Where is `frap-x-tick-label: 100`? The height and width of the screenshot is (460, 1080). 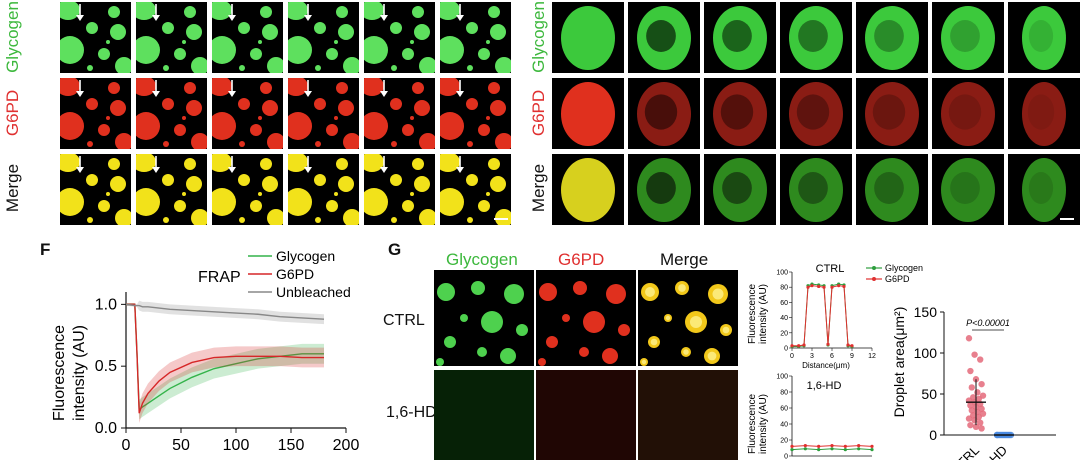 frap-x-tick-label: 100 is located at coordinates (236, 445).